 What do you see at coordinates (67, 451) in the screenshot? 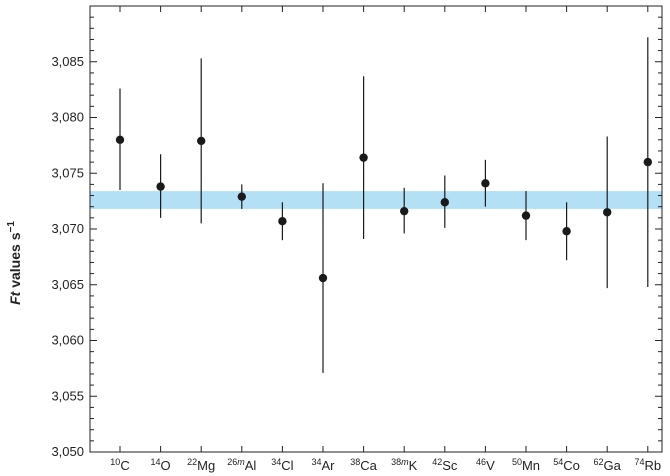
I see `y-tick-label: 3,050` at bounding box center [67, 451].